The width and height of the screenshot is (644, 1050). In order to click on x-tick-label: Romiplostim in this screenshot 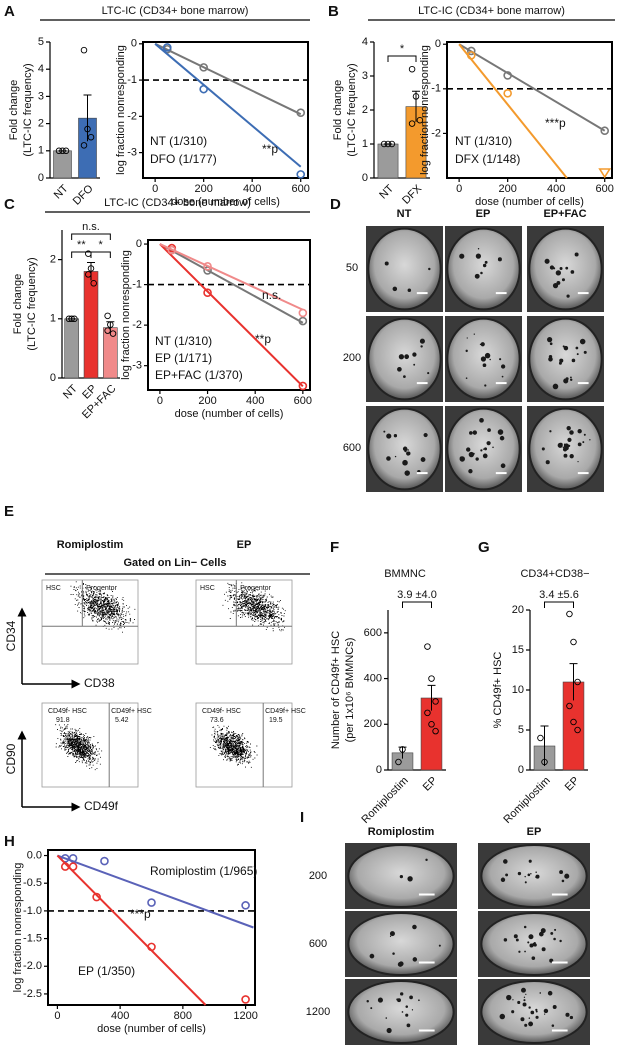, I will do `click(384, 800)`.